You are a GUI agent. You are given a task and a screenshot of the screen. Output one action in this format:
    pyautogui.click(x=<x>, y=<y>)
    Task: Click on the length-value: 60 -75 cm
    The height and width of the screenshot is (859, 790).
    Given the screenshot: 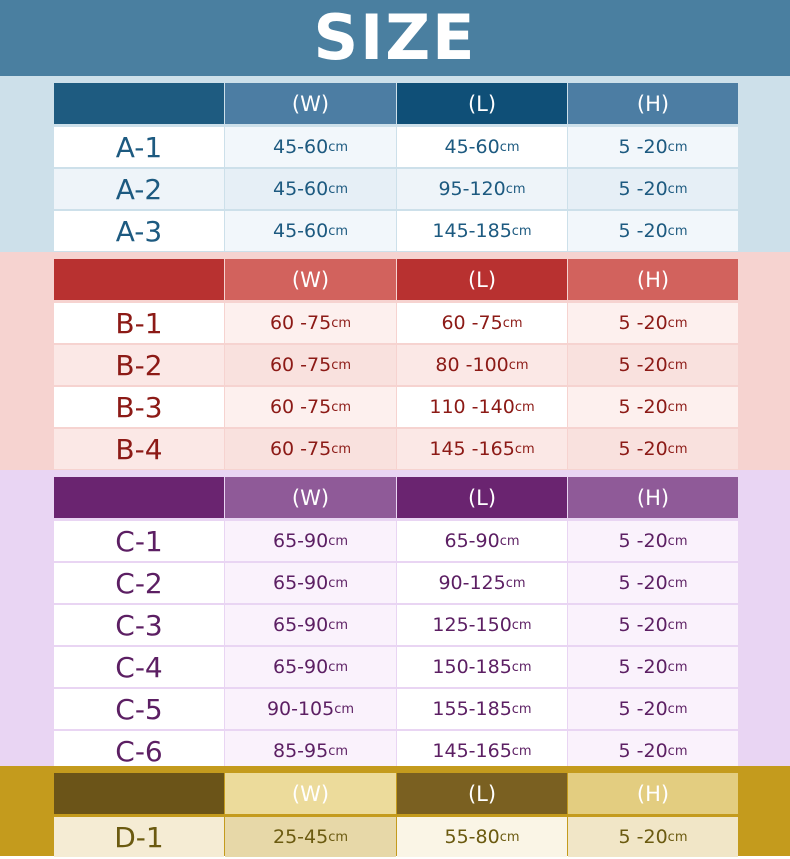 What is the action you would take?
    pyautogui.click(x=482, y=323)
    